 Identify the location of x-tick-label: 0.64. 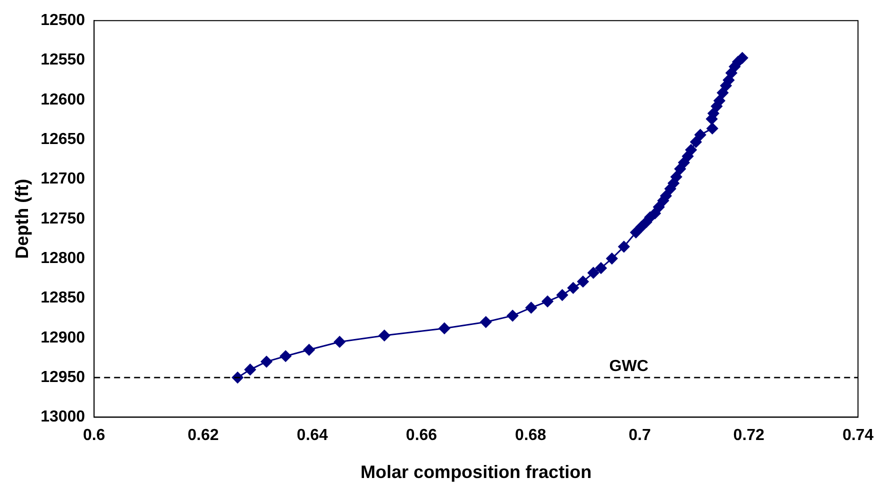
(312, 435).